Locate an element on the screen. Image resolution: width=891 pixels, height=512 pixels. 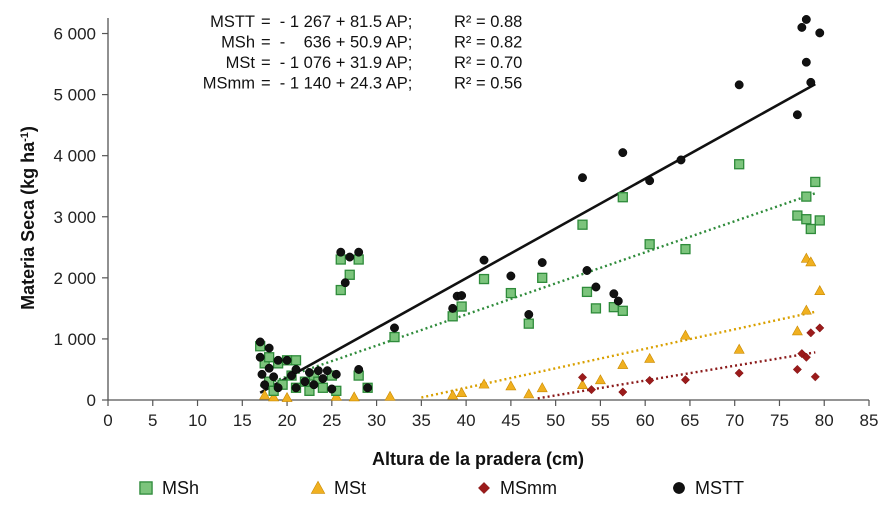
x-tick-label: 85 is located at coordinates (869, 420).